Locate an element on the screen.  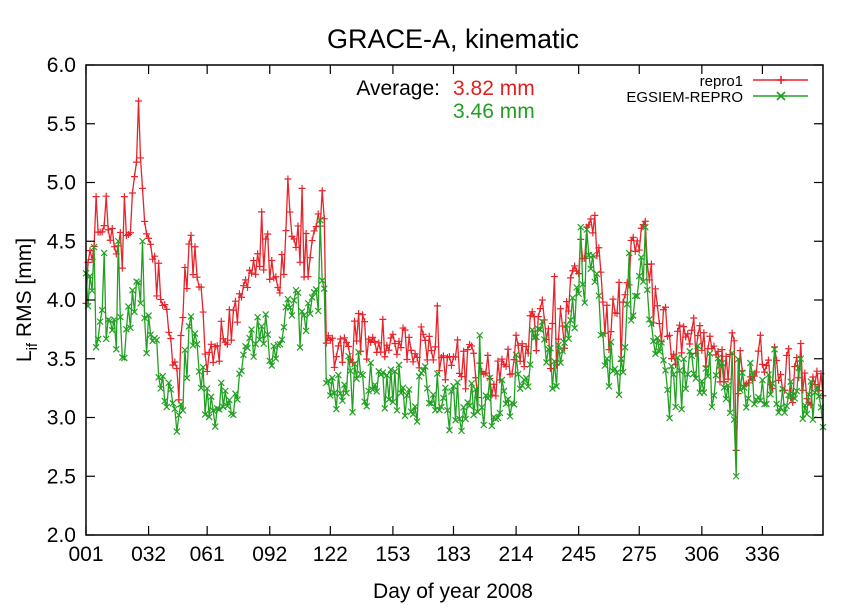
x-tick-label: 153 is located at coordinates (392, 554).